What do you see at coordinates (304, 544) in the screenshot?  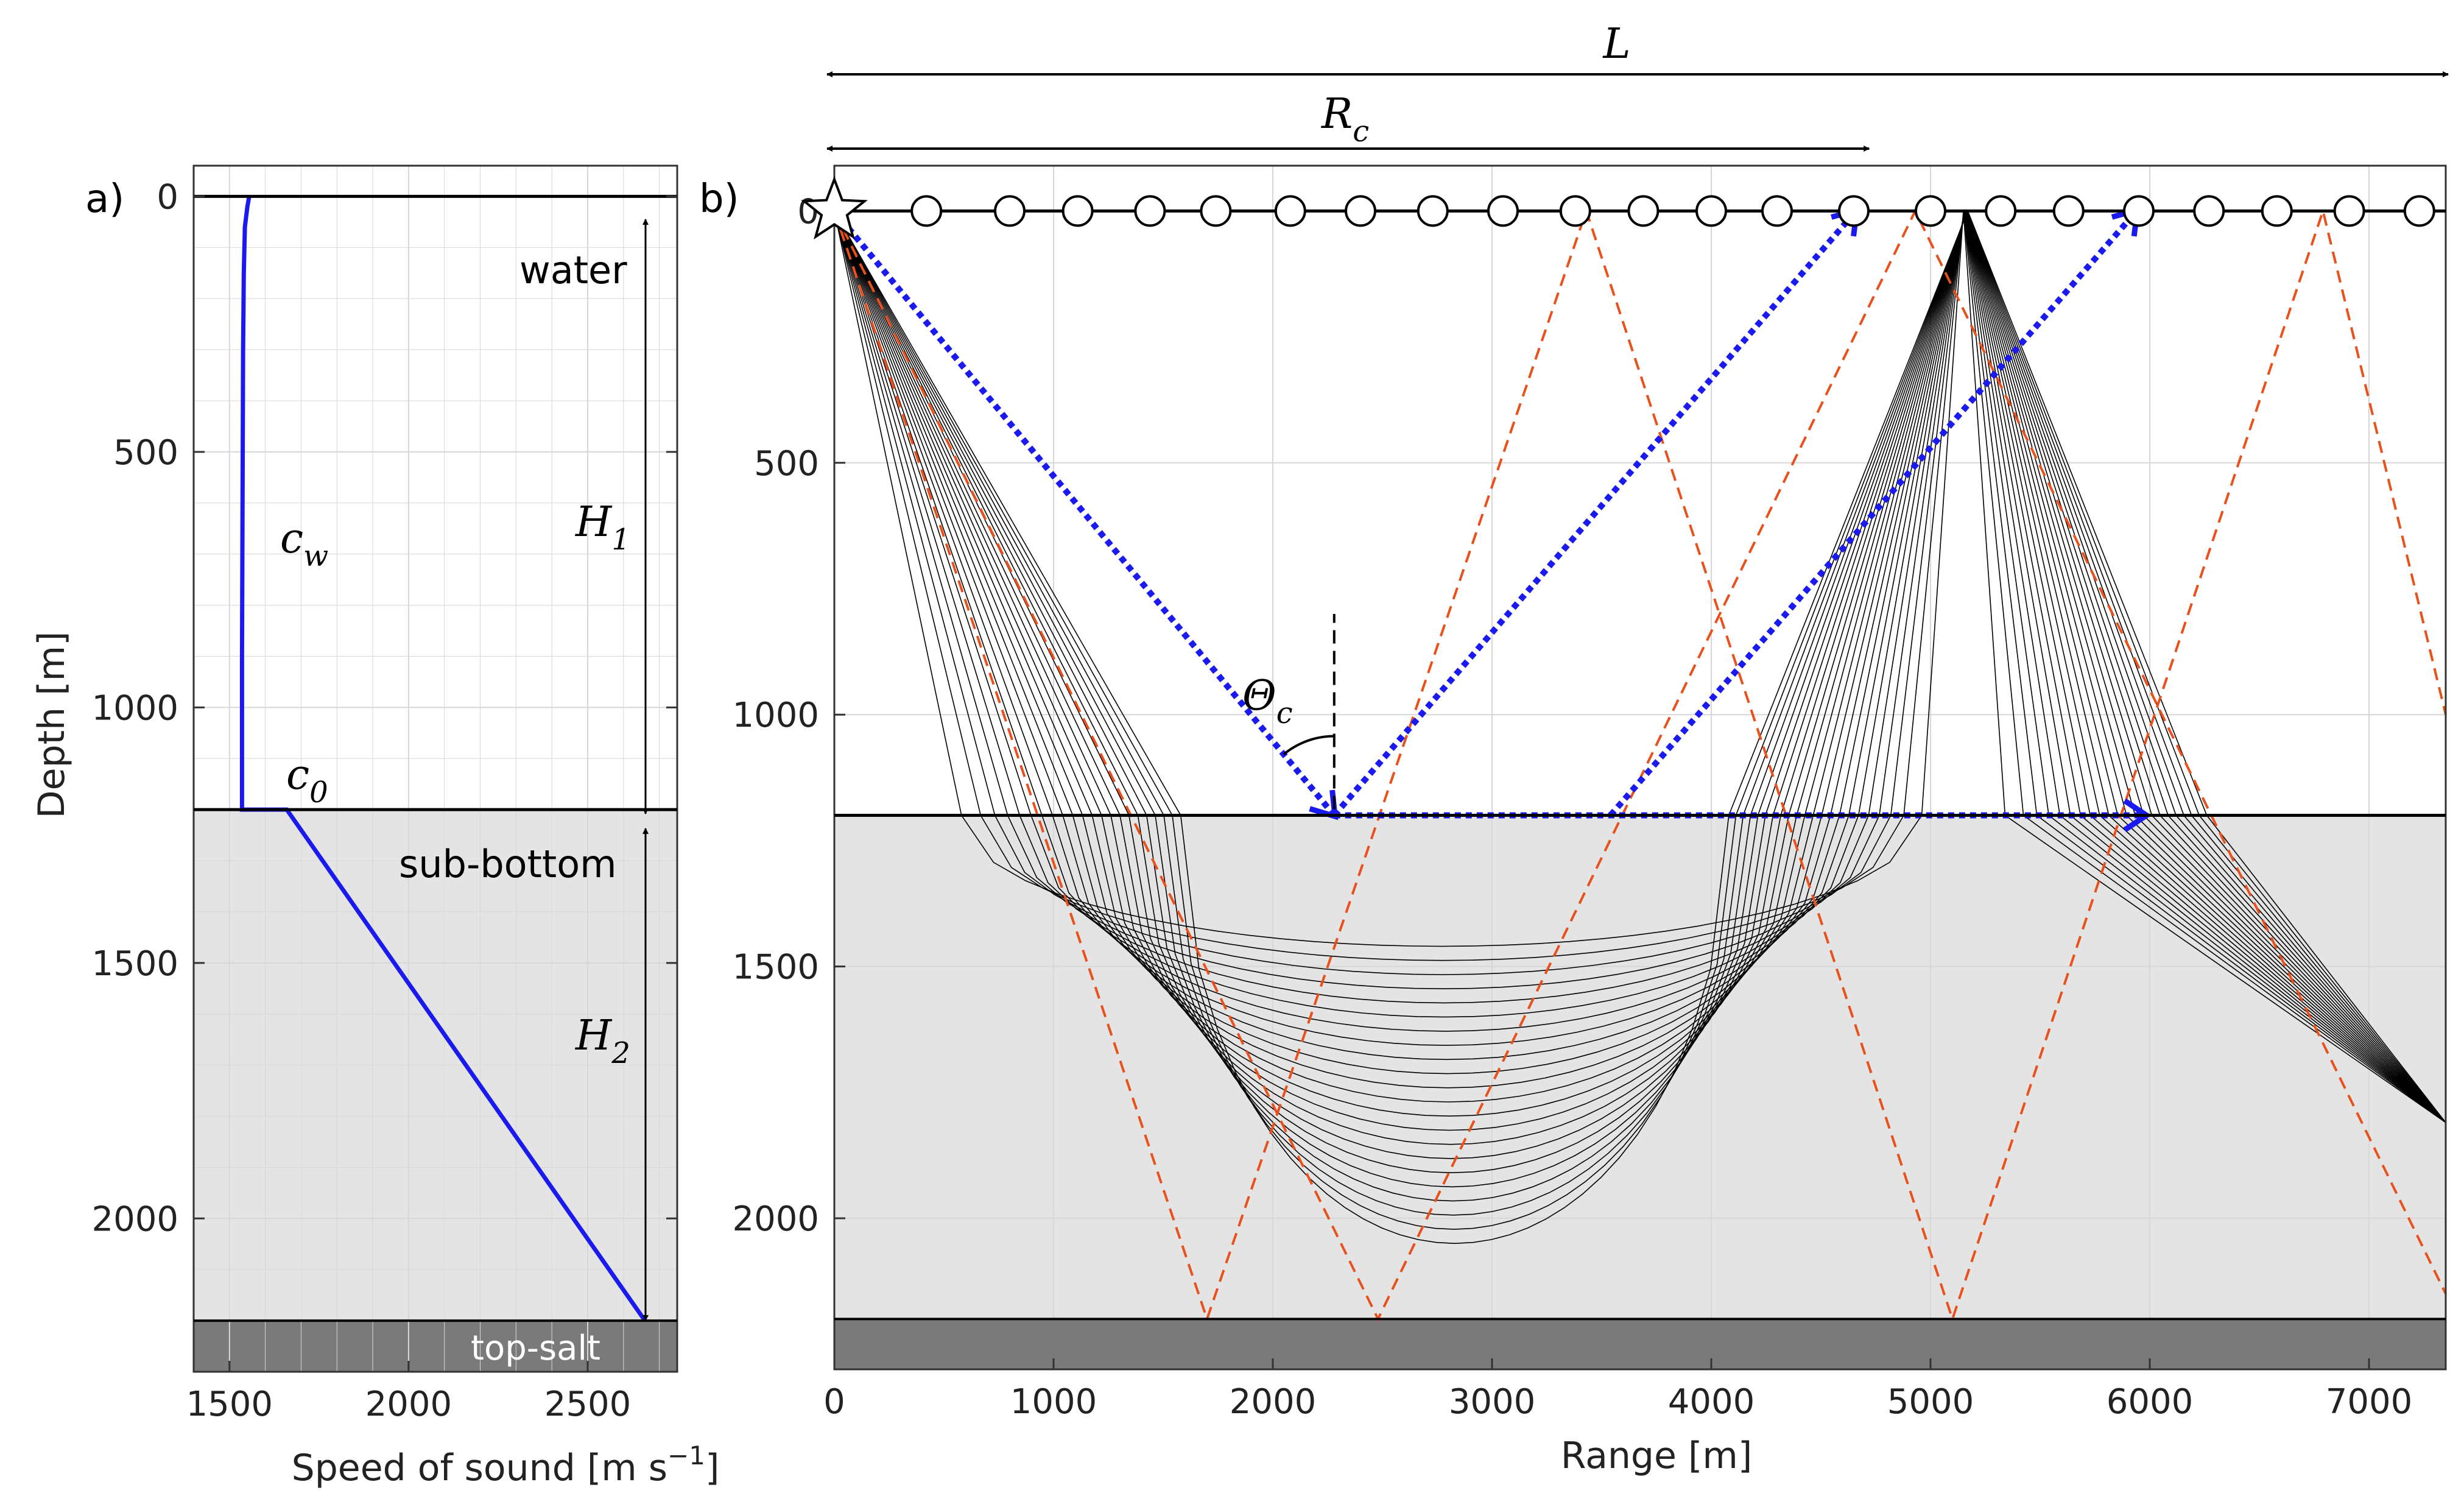 I see `cw-label: cw` at bounding box center [304, 544].